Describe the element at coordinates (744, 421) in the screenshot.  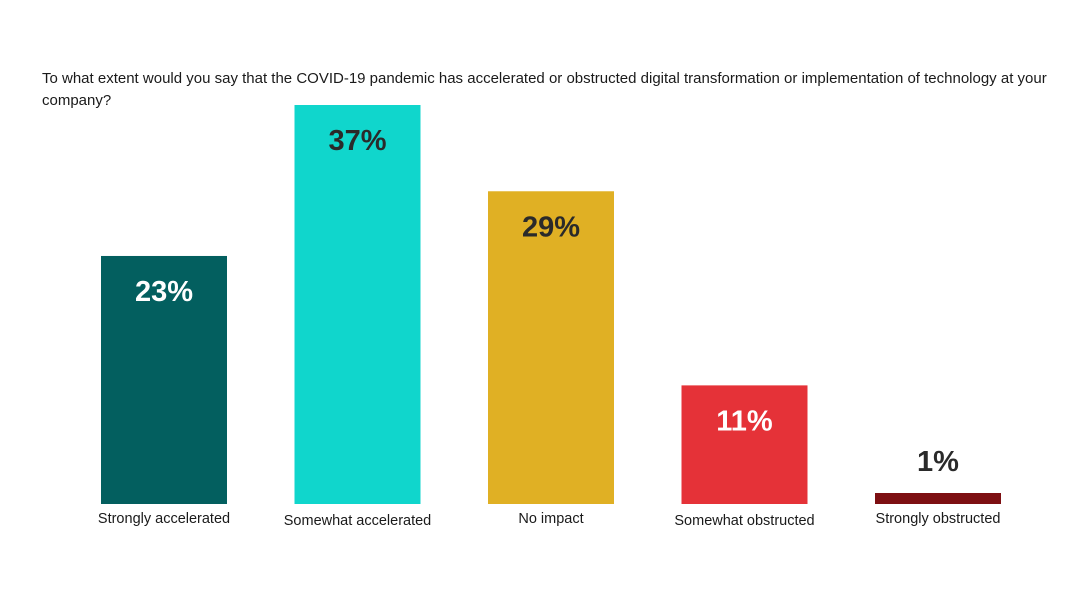
I see `value-label-somewhat-obstructed: 11%` at that location.